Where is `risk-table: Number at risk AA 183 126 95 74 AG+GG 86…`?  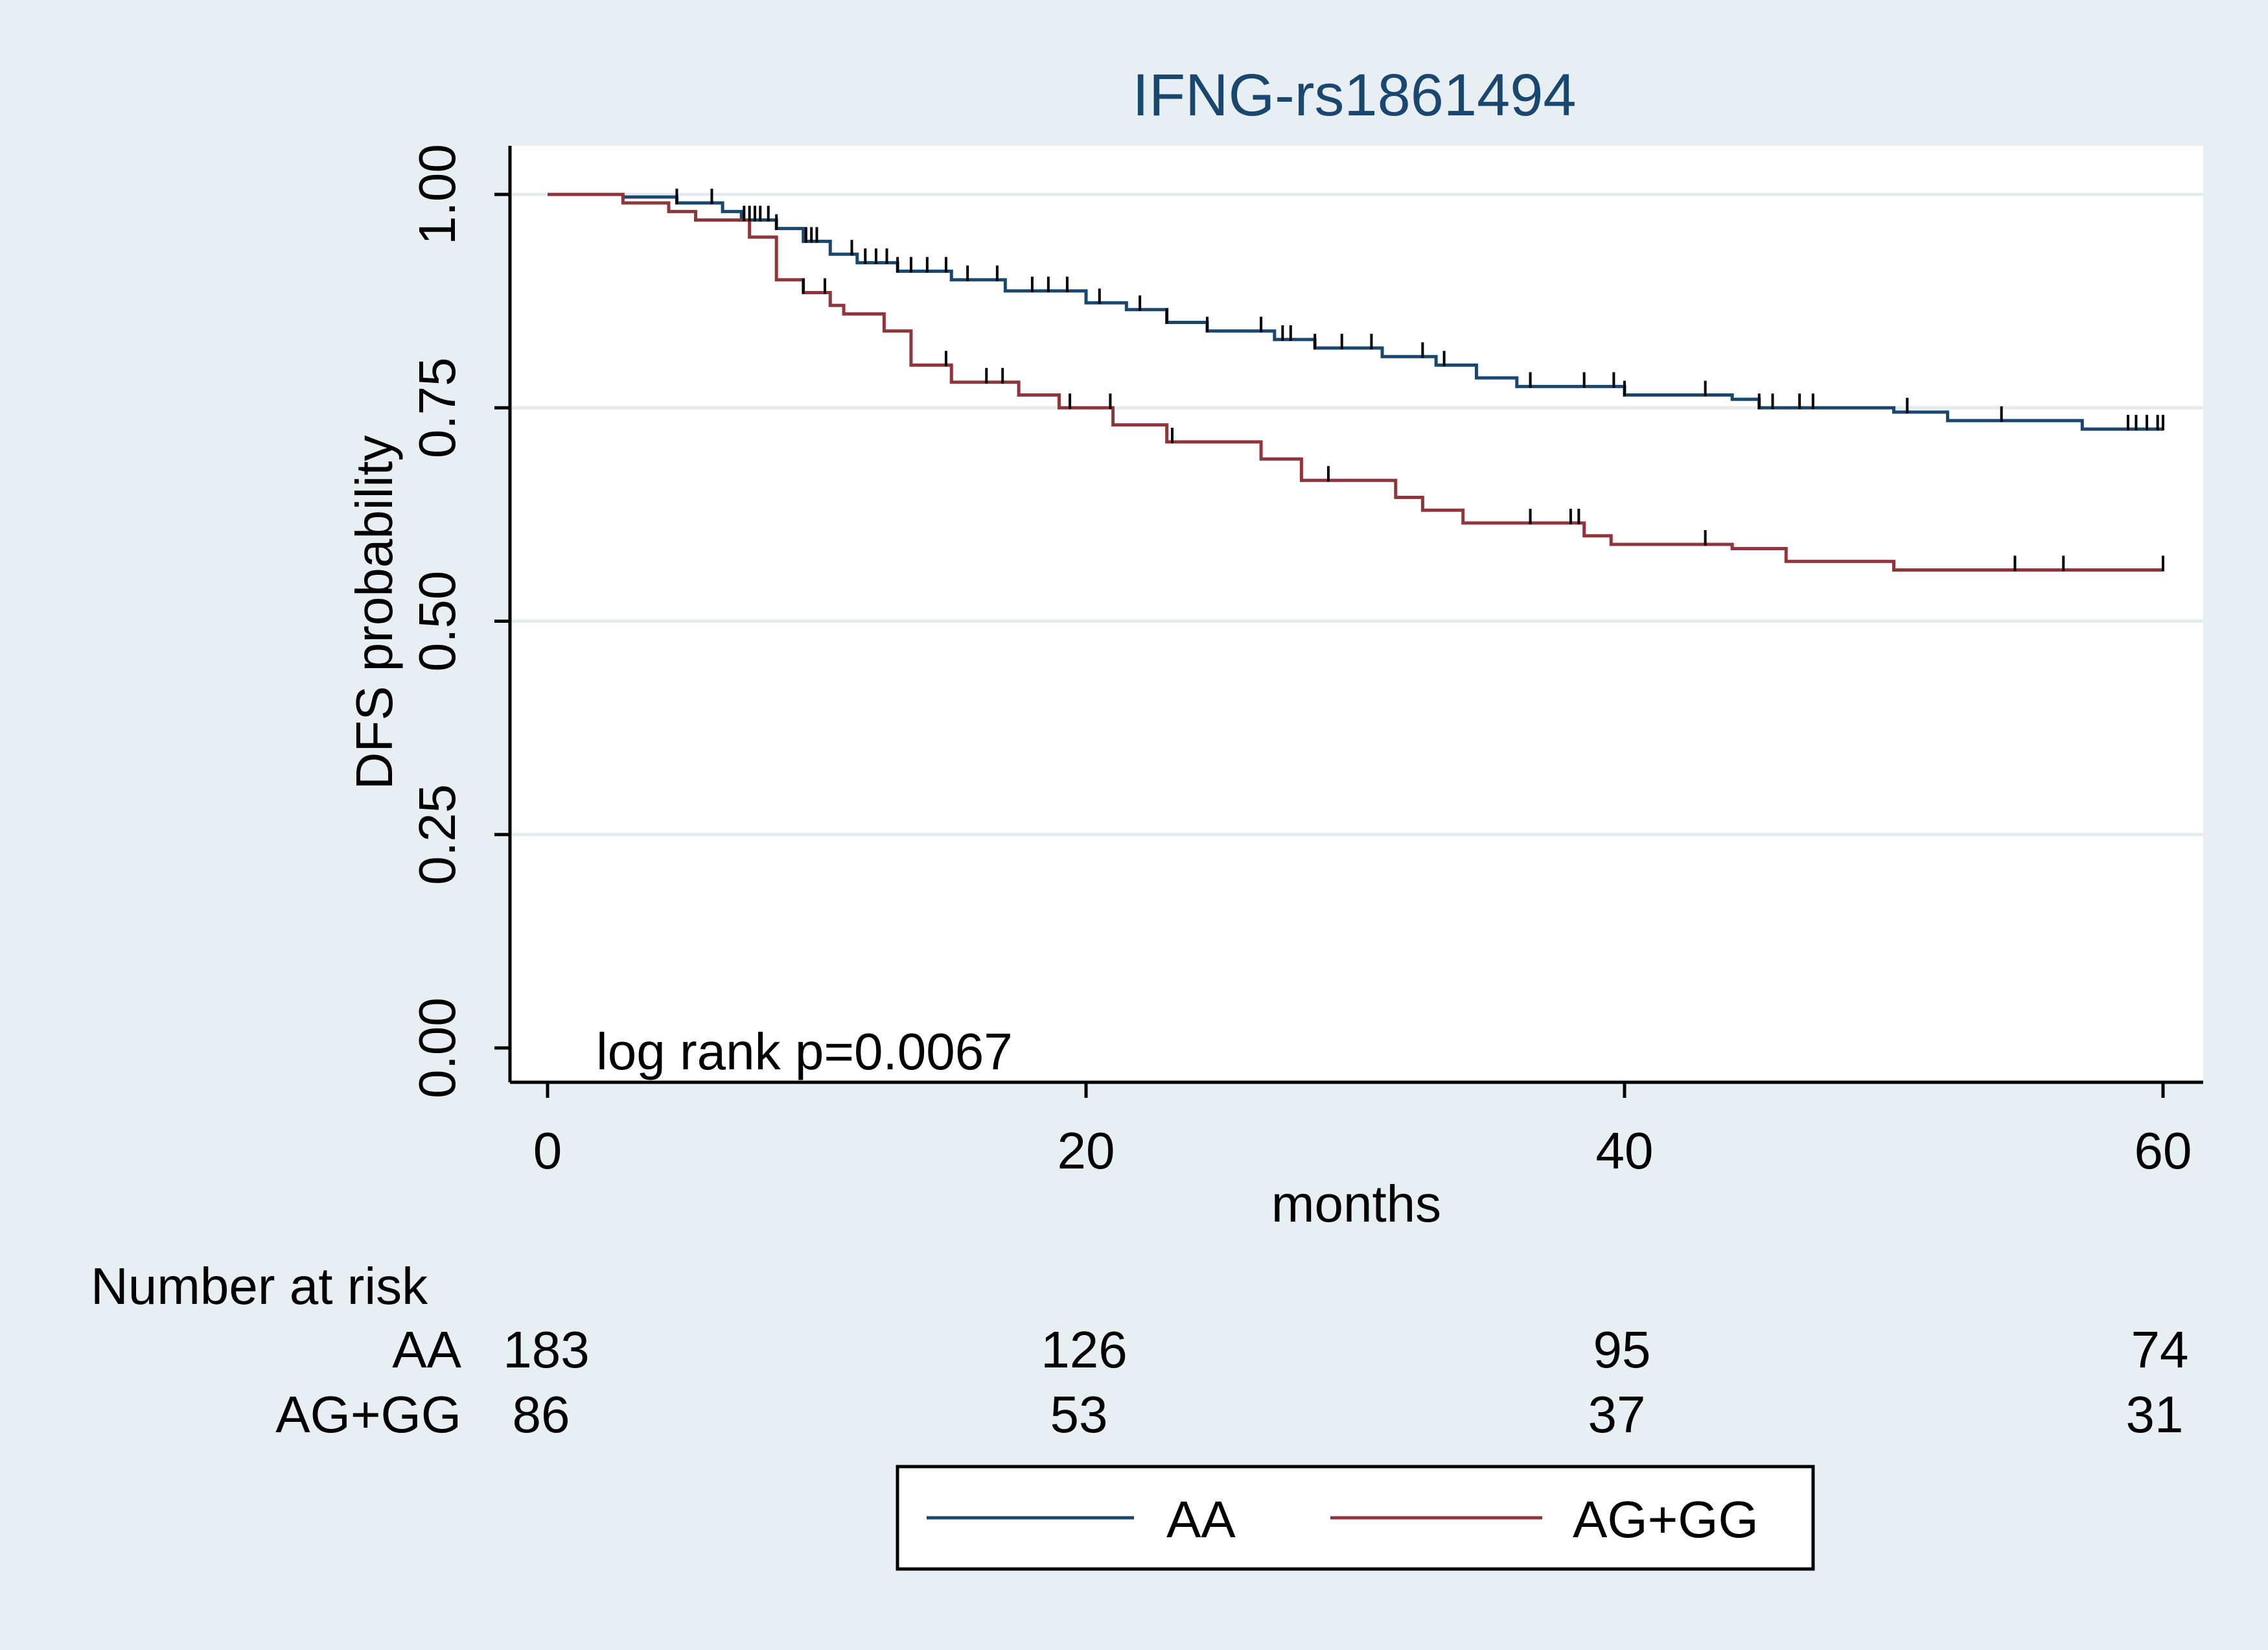
risk-table: Number at risk AA 183 126 95 74 AG+GG 86… is located at coordinates (1139, 1350).